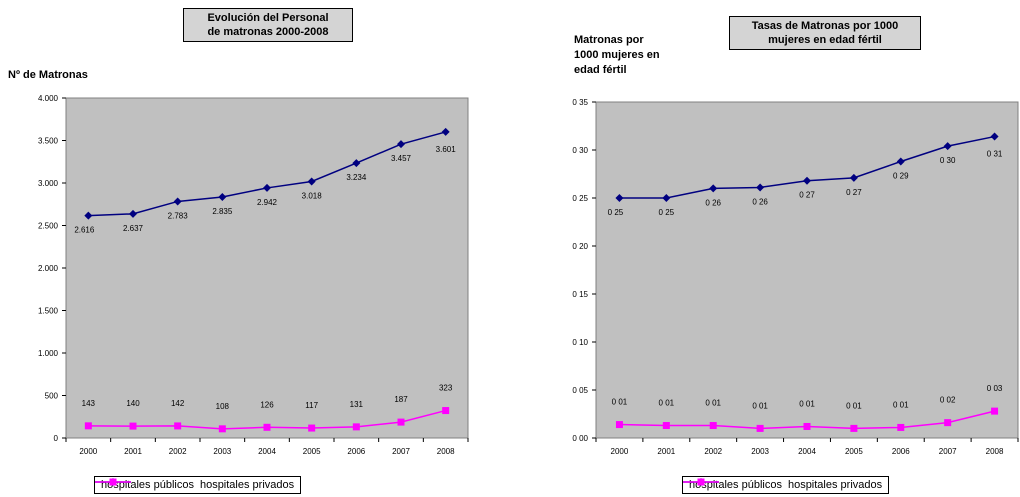 The width and height of the screenshot is (1020, 497). Describe the element at coordinates (580, 150) in the screenshot. I see `y-tick-label: 0 30` at that location.